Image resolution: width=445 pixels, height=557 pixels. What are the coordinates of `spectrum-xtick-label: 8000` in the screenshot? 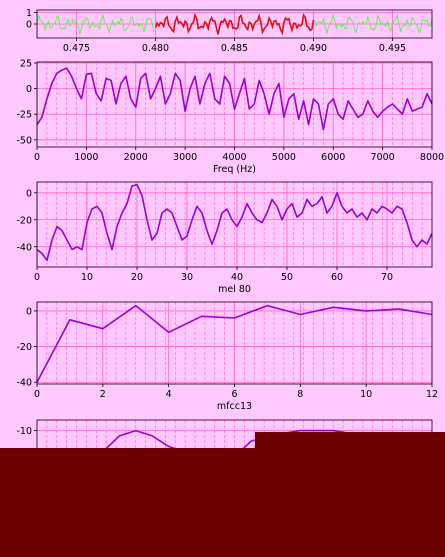 It's located at (432, 157).